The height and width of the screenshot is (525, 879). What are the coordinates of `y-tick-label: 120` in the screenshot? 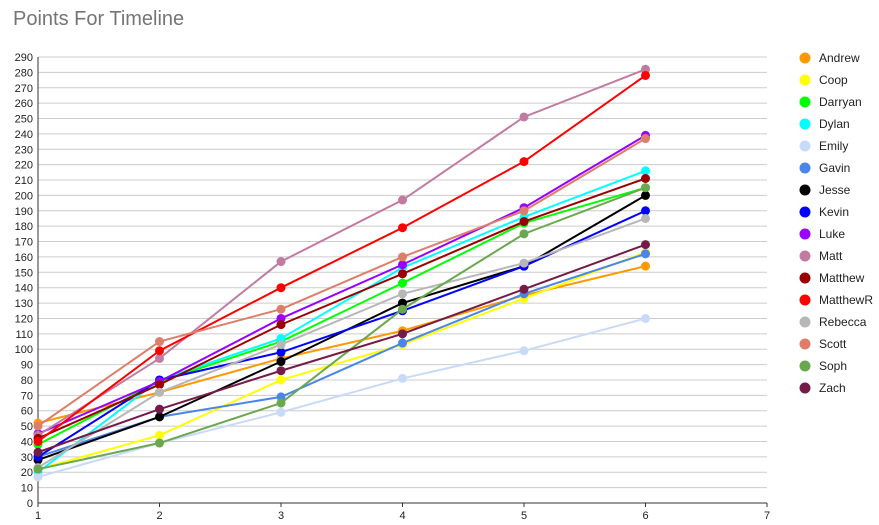 It's located at (24, 319).